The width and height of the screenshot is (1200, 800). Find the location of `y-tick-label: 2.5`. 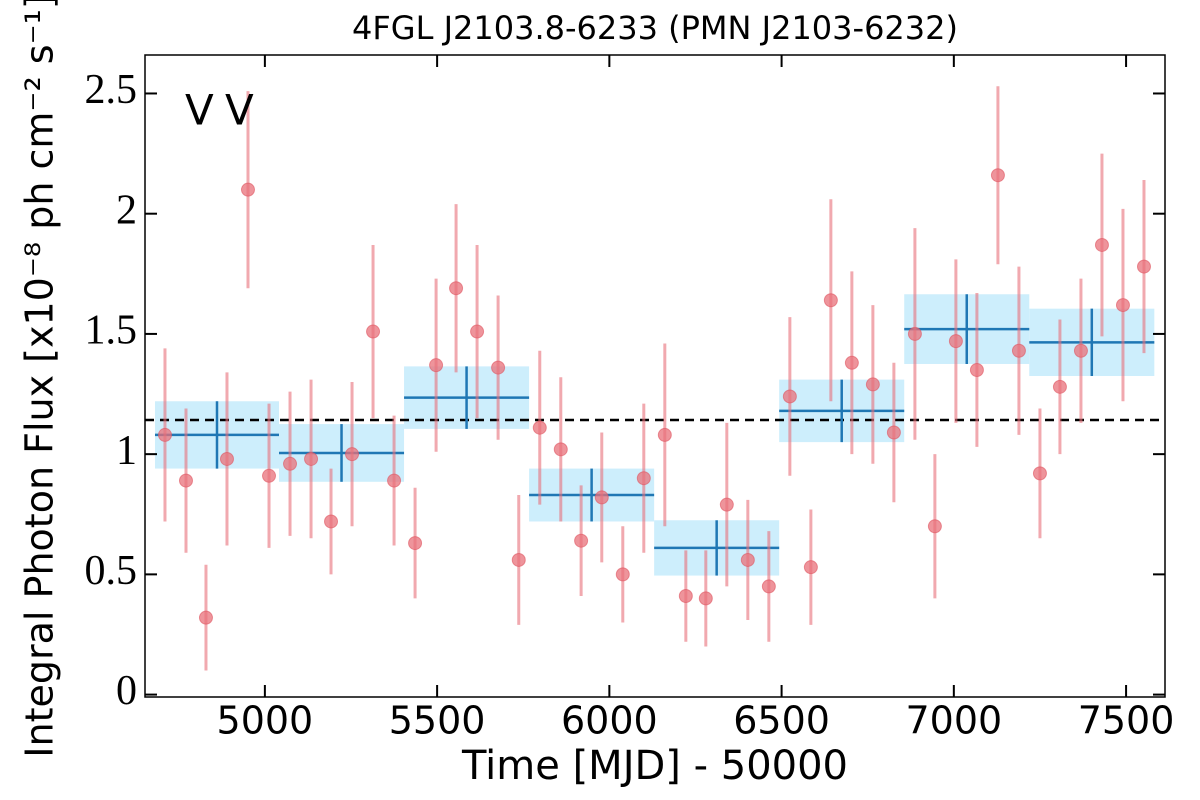

y-tick-label: 2.5 is located at coordinates (111, 90).